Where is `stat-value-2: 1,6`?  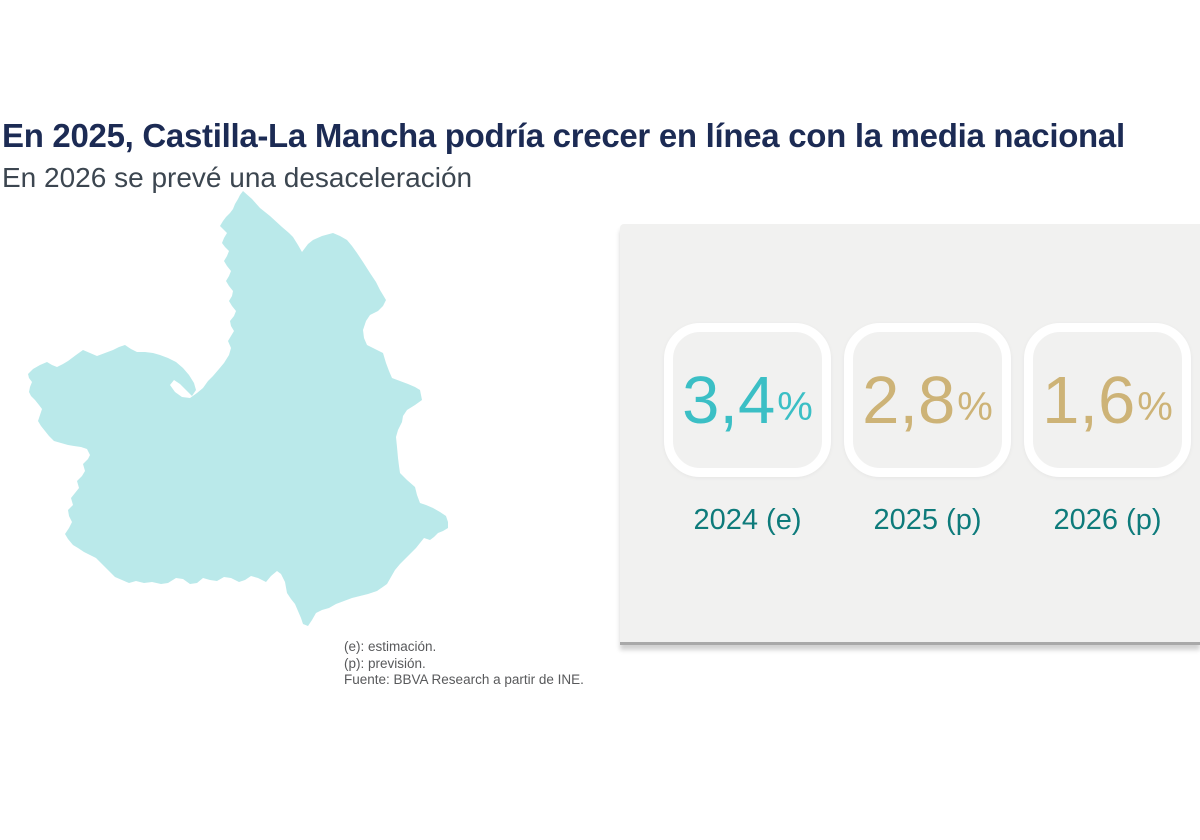 stat-value-2: 1,6 is located at coordinates (1089, 400).